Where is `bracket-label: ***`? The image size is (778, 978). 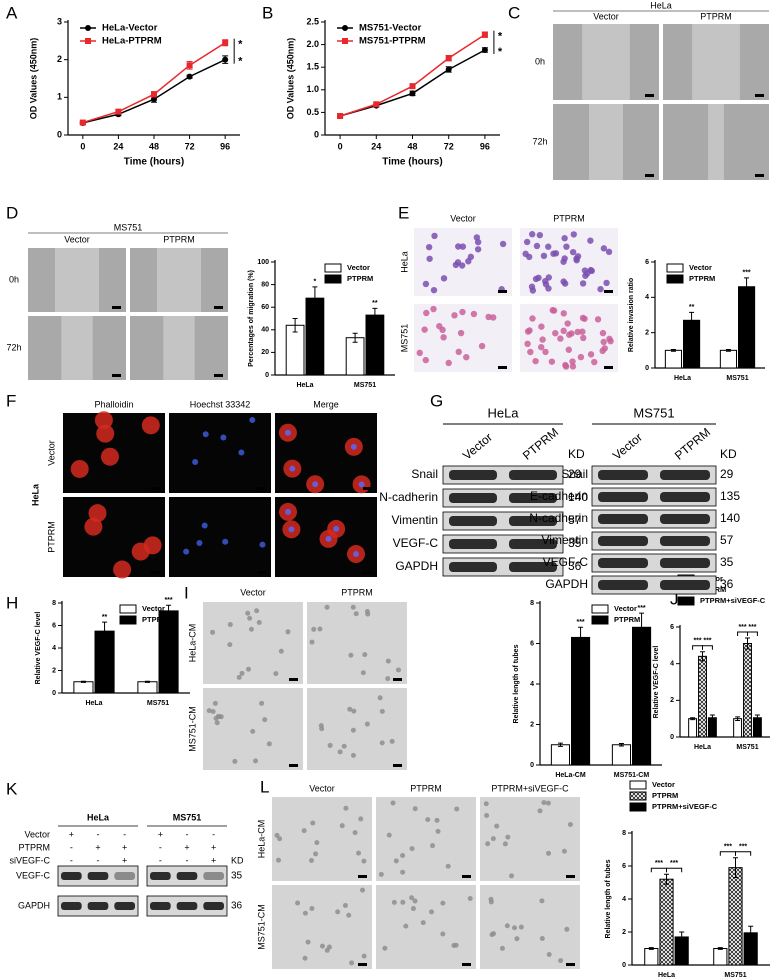 bracket-label: *** is located at coordinates (697, 641).